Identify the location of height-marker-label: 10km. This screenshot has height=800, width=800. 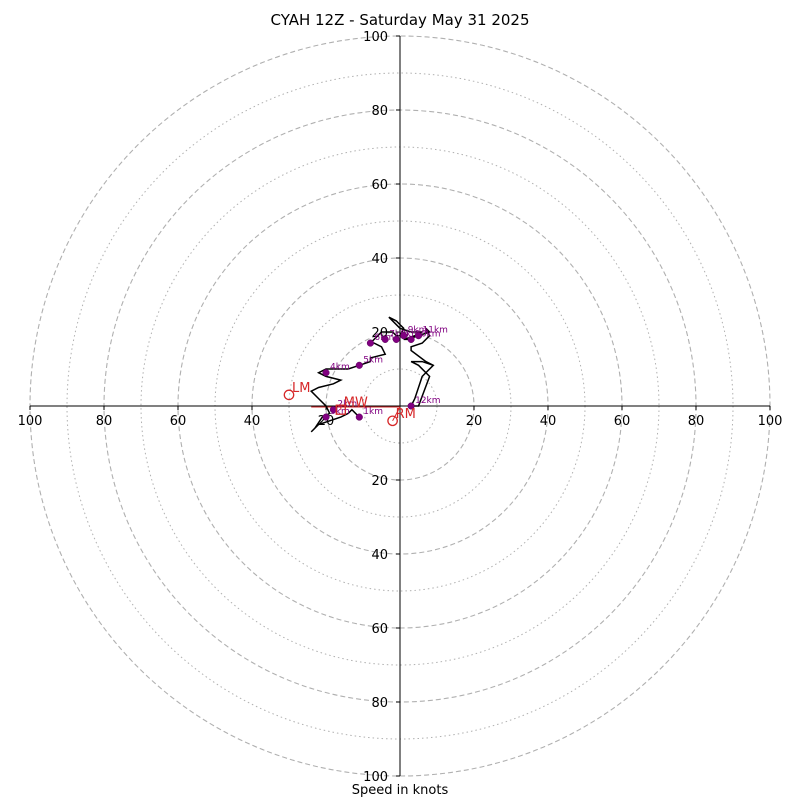
(427, 334).